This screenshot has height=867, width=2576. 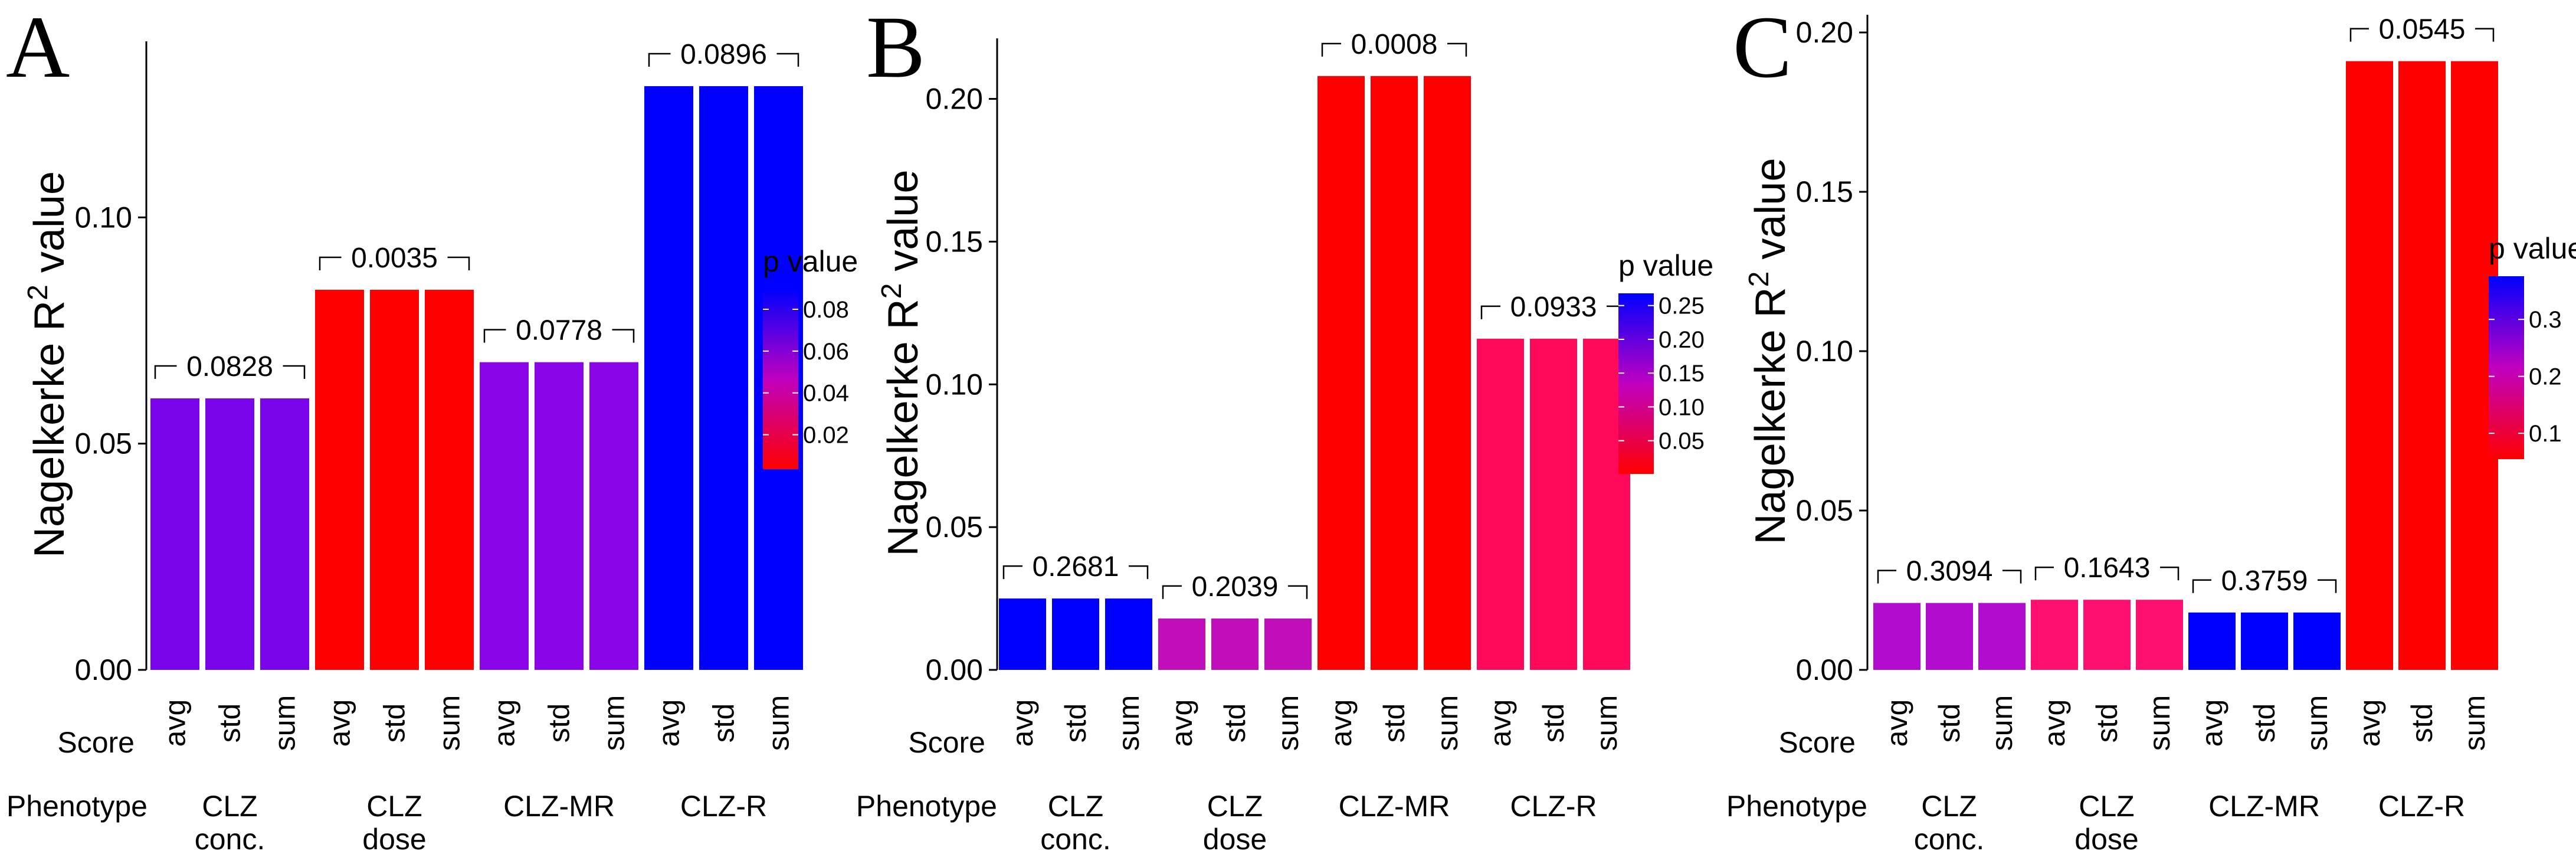 I want to click on phenotype-row-label: Phenotype, so click(x=77, y=806).